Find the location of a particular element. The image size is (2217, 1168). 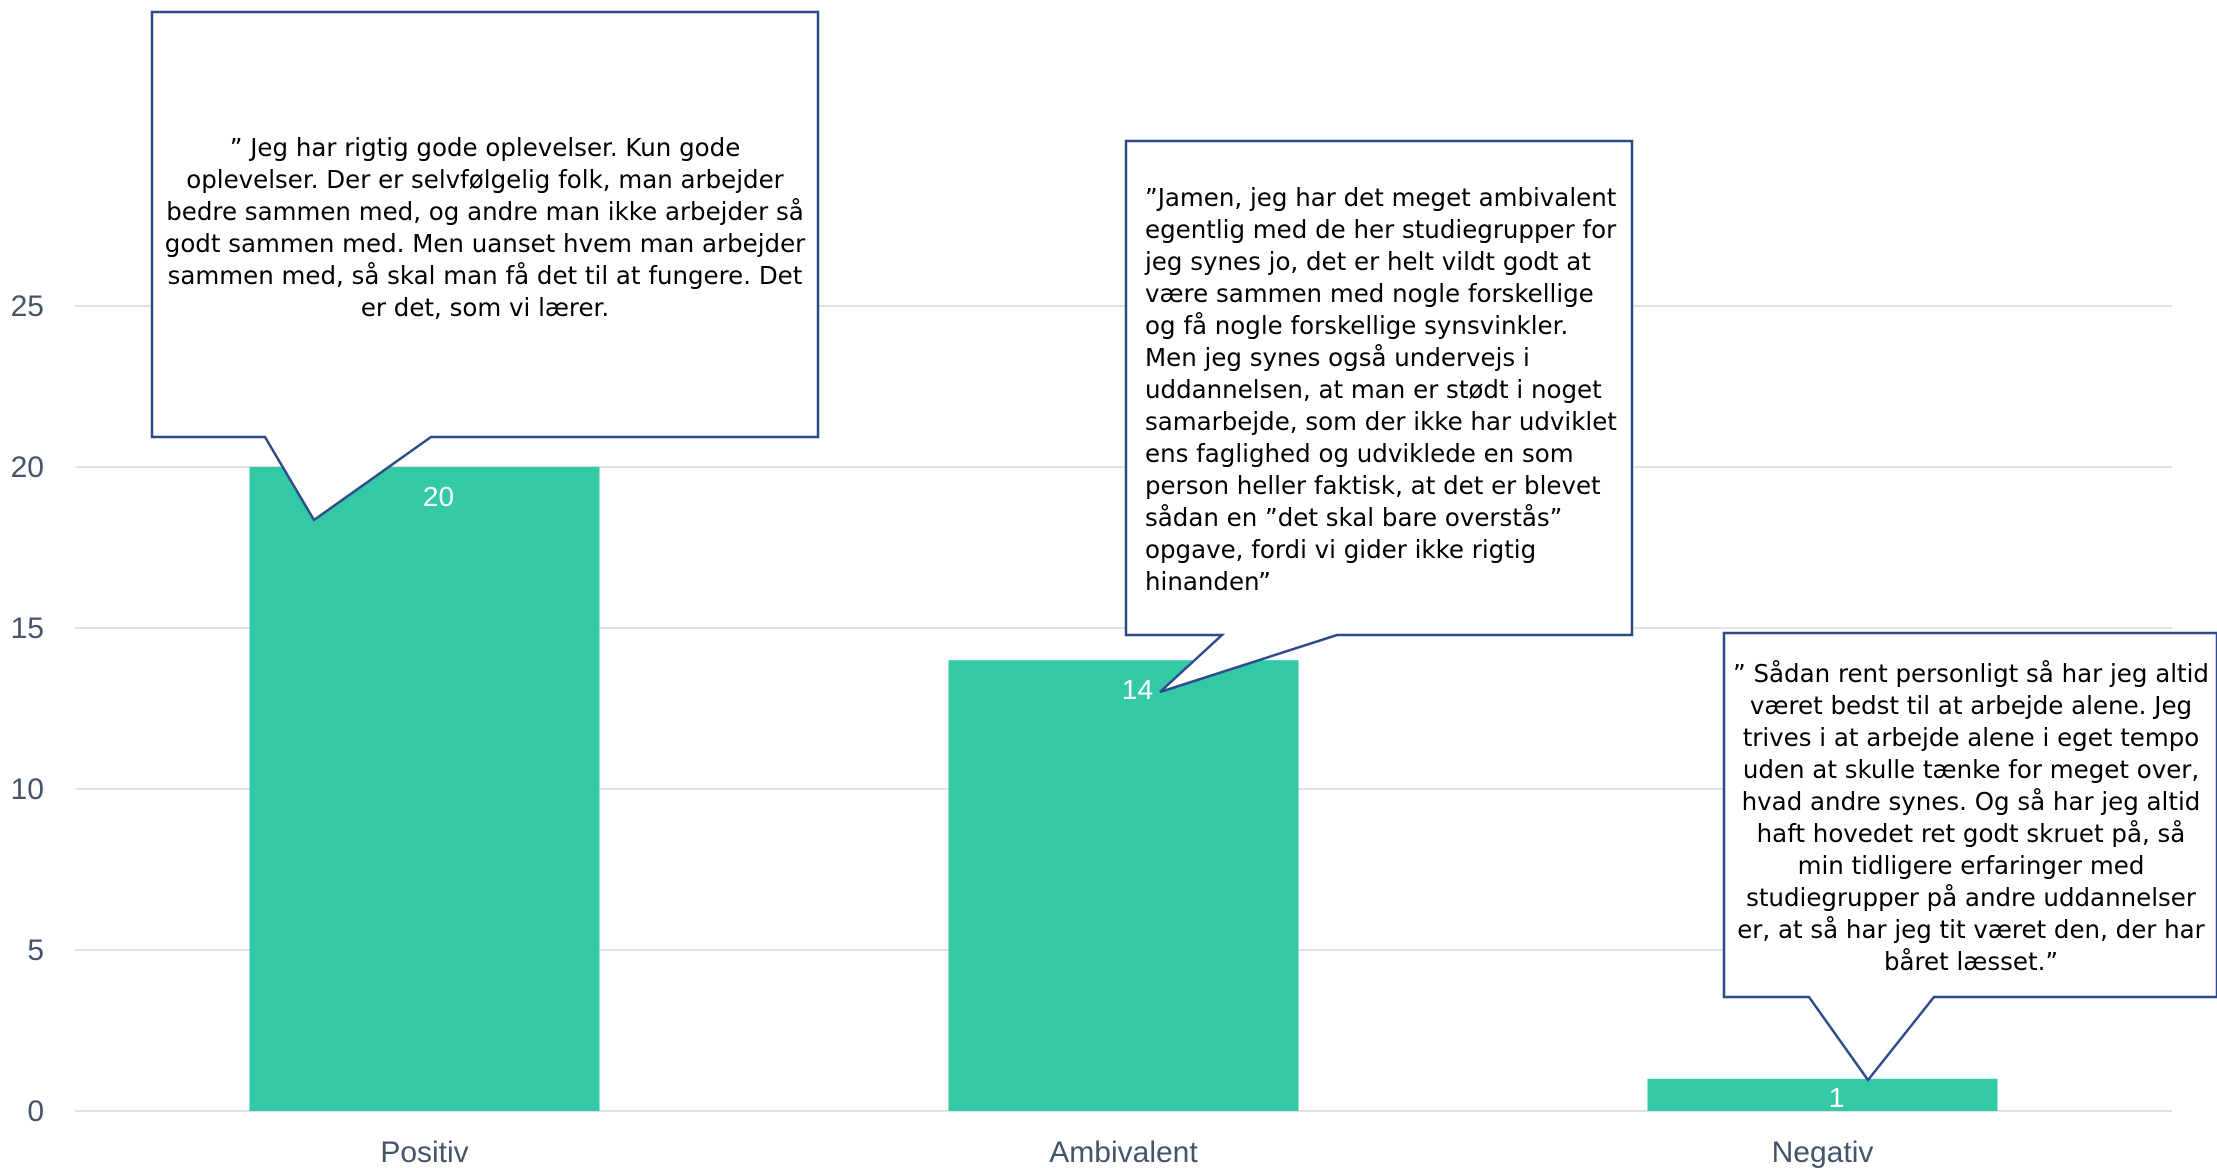

y-tick-label: 15 is located at coordinates (27, 628).